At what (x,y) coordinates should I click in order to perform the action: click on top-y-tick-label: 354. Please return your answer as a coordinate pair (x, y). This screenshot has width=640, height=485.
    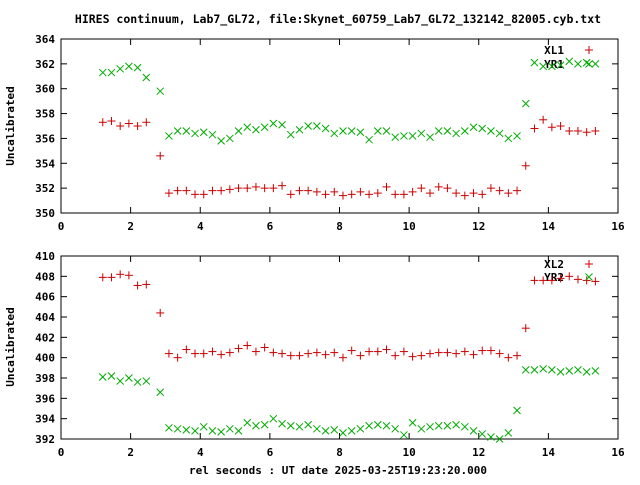
    Looking at the image, I should click on (45, 163).